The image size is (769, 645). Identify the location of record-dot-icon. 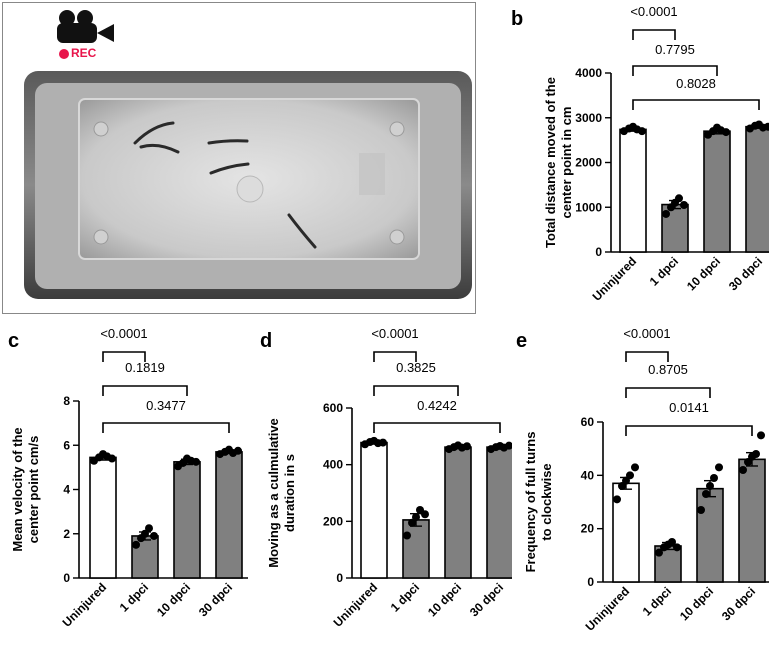
(64, 54).